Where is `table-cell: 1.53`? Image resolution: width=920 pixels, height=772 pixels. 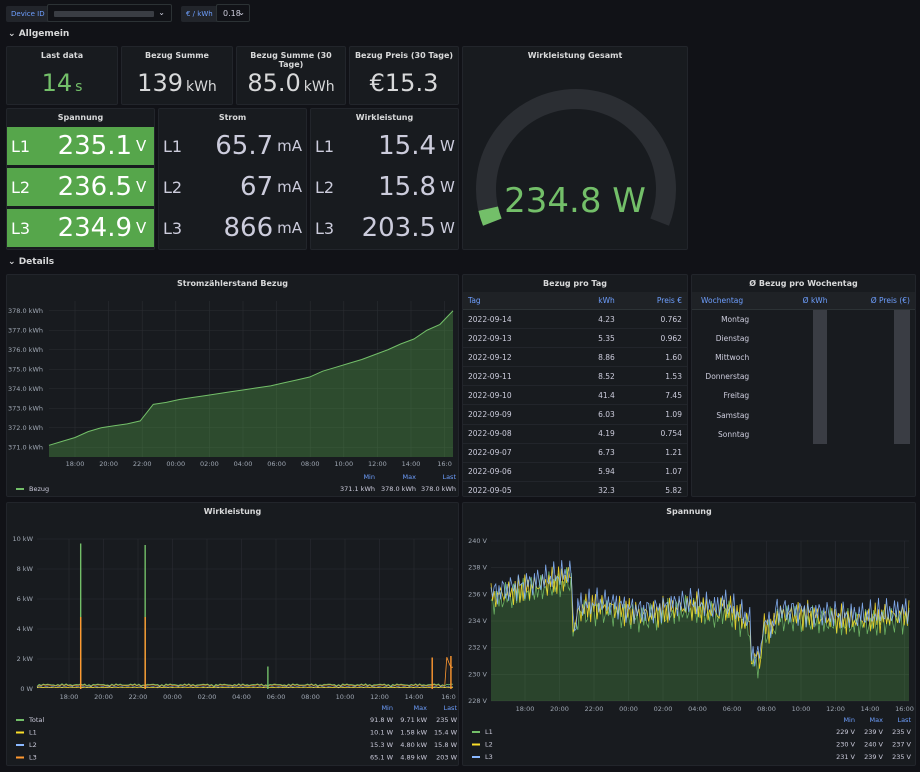
table-cell: 1.53 is located at coordinates (673, 376).